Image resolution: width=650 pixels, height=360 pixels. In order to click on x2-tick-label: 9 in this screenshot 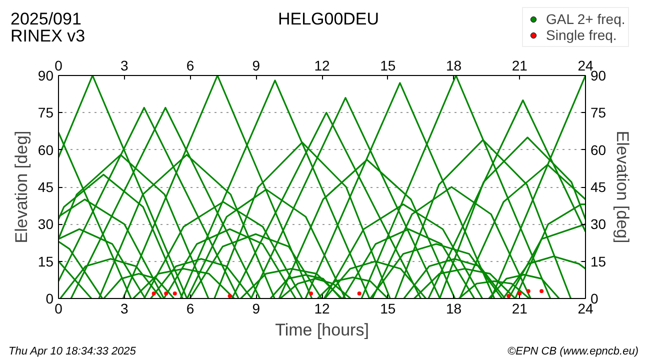, I will do `click(256, 66)`.